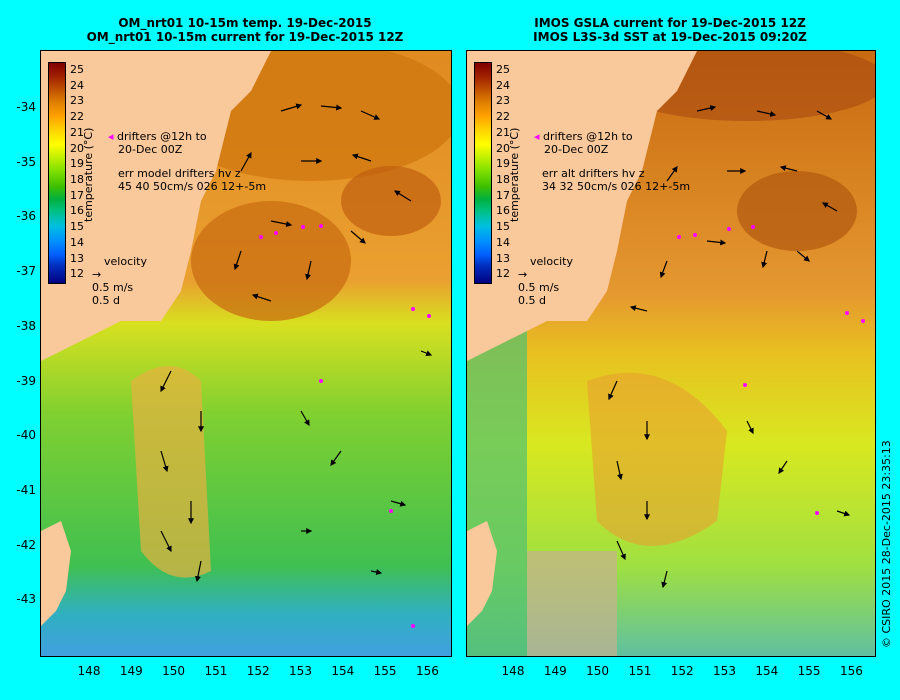 This screenshot has width=900, height=700. What do you see at coordinates (616, 186) in the screenshot?
I see `err-line2: 34 32 50cm/s 026 12+-5m` at bounding box center [616, 186].